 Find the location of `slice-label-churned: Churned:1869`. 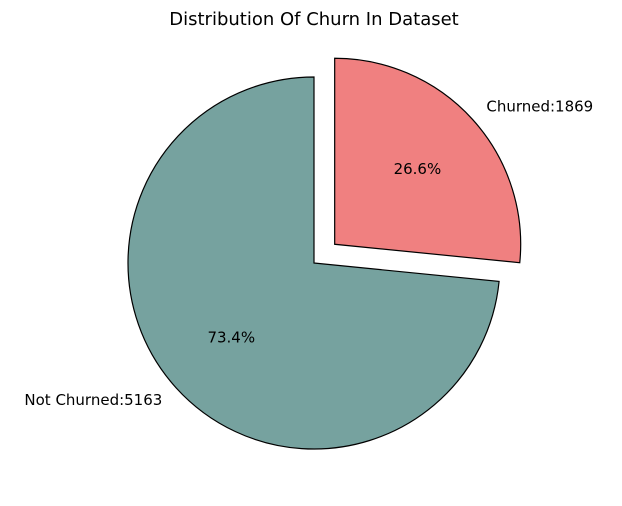

slice-label-churned: Churned:1869 is located at coordinates (539, 106).